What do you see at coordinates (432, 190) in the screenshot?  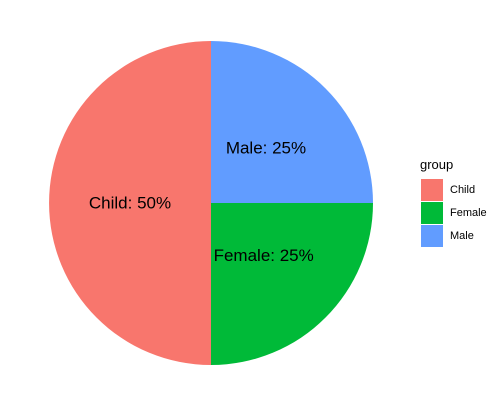 I see `legend-key-child` at bounding box center [432, 190].